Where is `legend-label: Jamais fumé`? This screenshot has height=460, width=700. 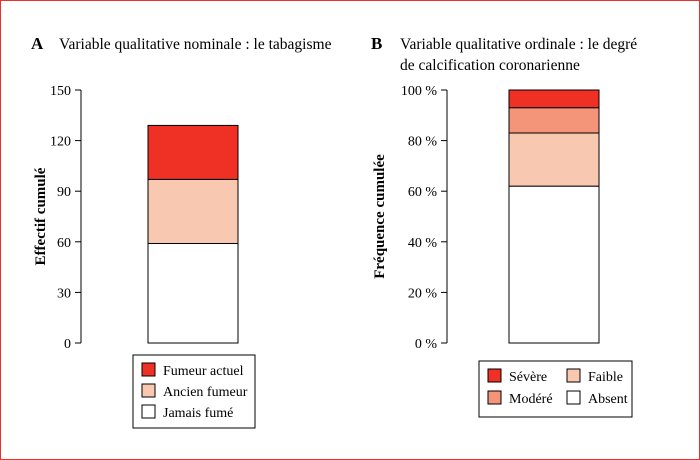 legend-label: Jamais fumé is located at coordinates (198, 413).